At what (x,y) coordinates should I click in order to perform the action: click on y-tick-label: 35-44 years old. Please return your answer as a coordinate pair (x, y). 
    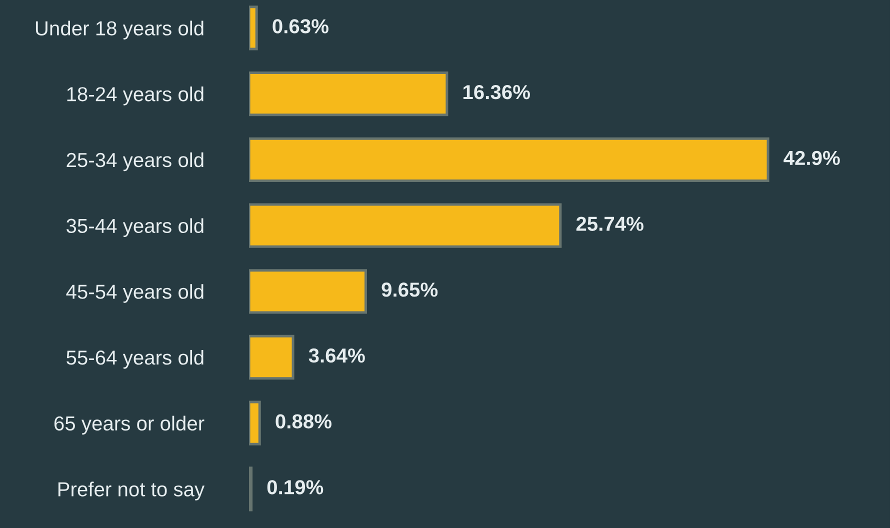
    Looking at the image, I should click on (135, 228).